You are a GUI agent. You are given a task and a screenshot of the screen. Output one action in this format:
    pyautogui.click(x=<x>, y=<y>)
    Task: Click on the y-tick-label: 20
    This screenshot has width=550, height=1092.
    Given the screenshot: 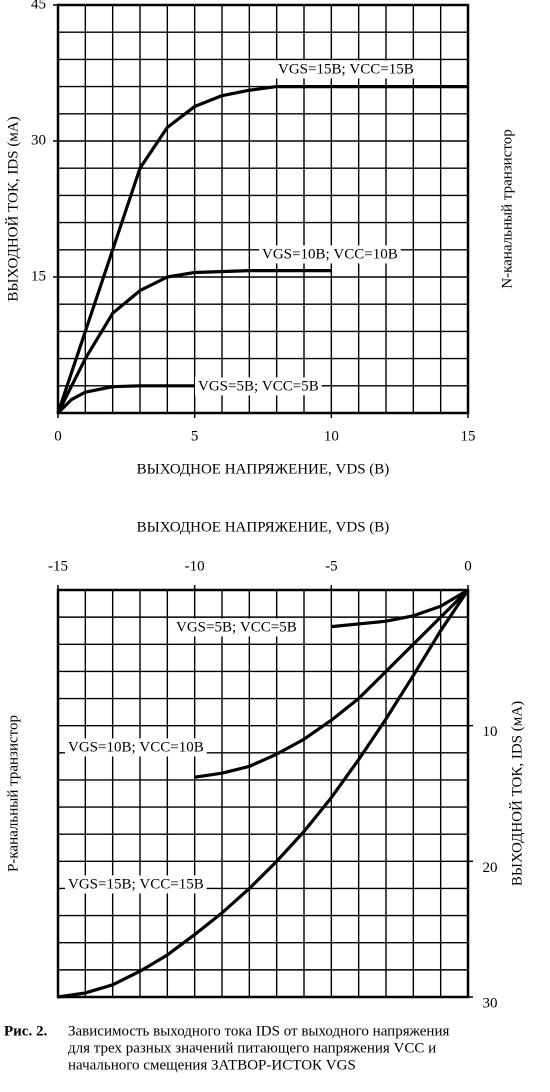 What is the action you would take?
    pyautogui.click(x=490, y=868)
    